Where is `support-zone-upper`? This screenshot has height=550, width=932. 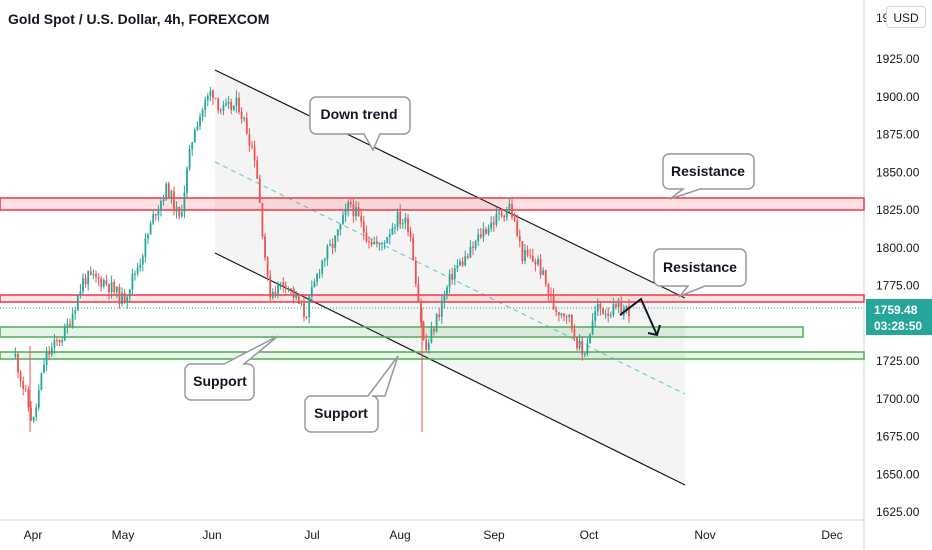 support-zone-upper is located at coordinates (402, 332).